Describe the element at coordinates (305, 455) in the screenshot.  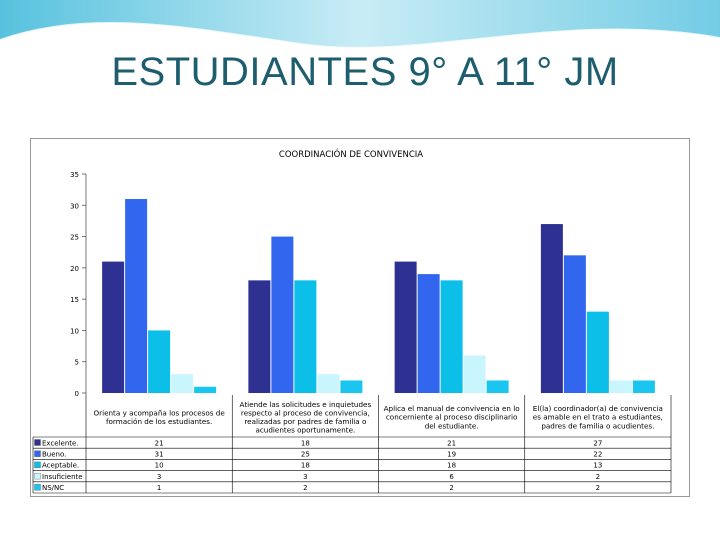
I see `data-table-value: 25` at that location.